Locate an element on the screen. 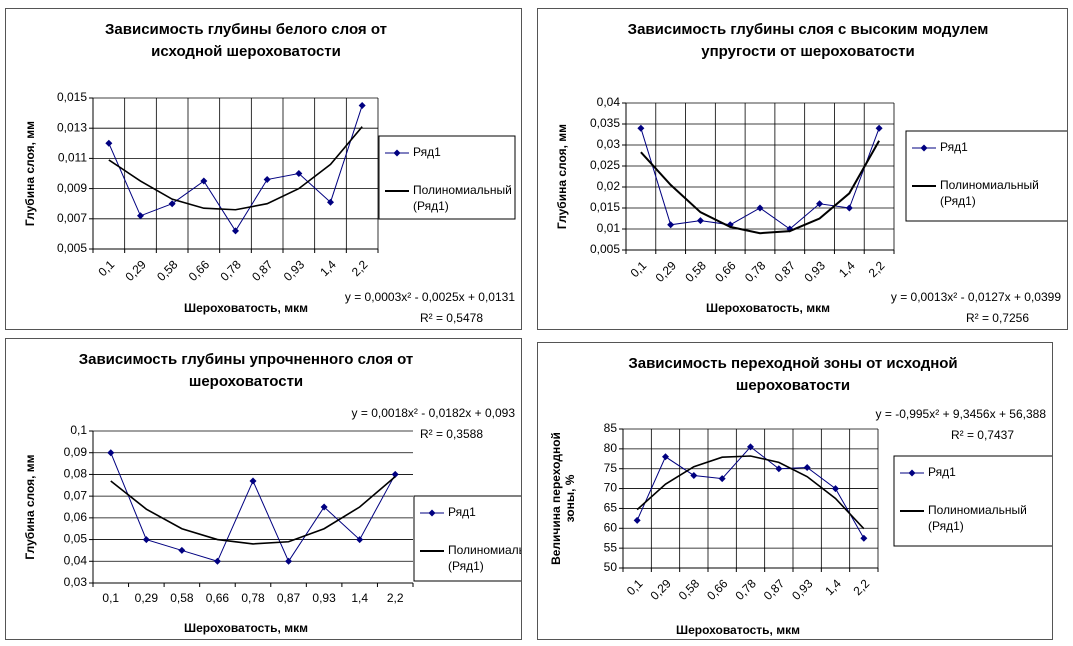 This screenshot has width=1073, height=646. y-tick-label: 55 is located at coordinates (611, 547).